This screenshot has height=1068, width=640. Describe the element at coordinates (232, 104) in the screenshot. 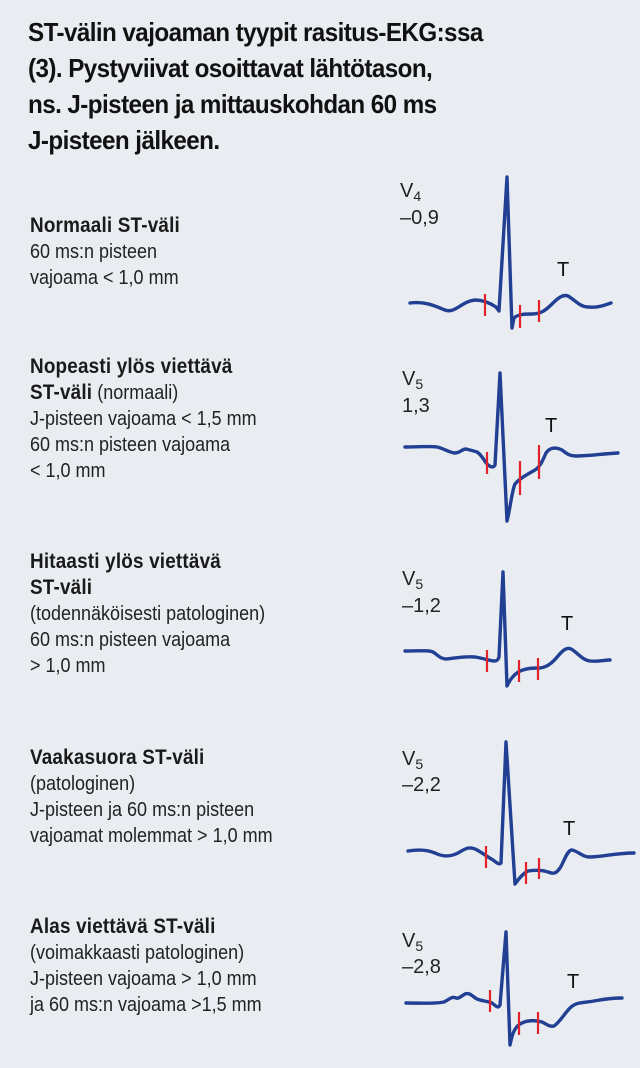

I see `title-line: ns. J-pisteen ja mittauskohdan 60 ms` at that location.